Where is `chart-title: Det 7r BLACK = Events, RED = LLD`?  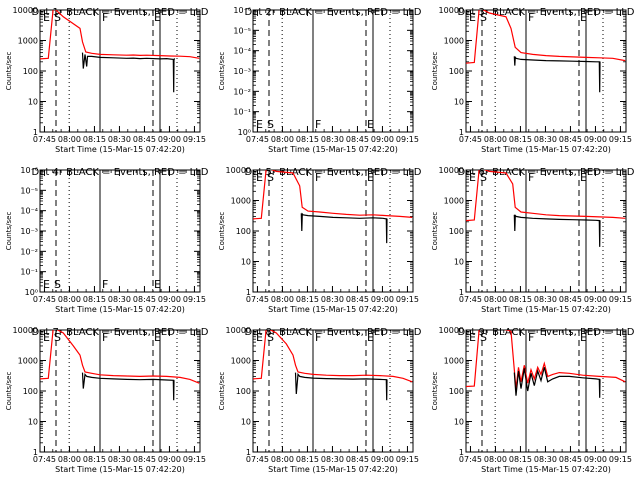
chart-title: Det 7r BLACK = Events, RED = LLD is located at coordinates (120, 332).